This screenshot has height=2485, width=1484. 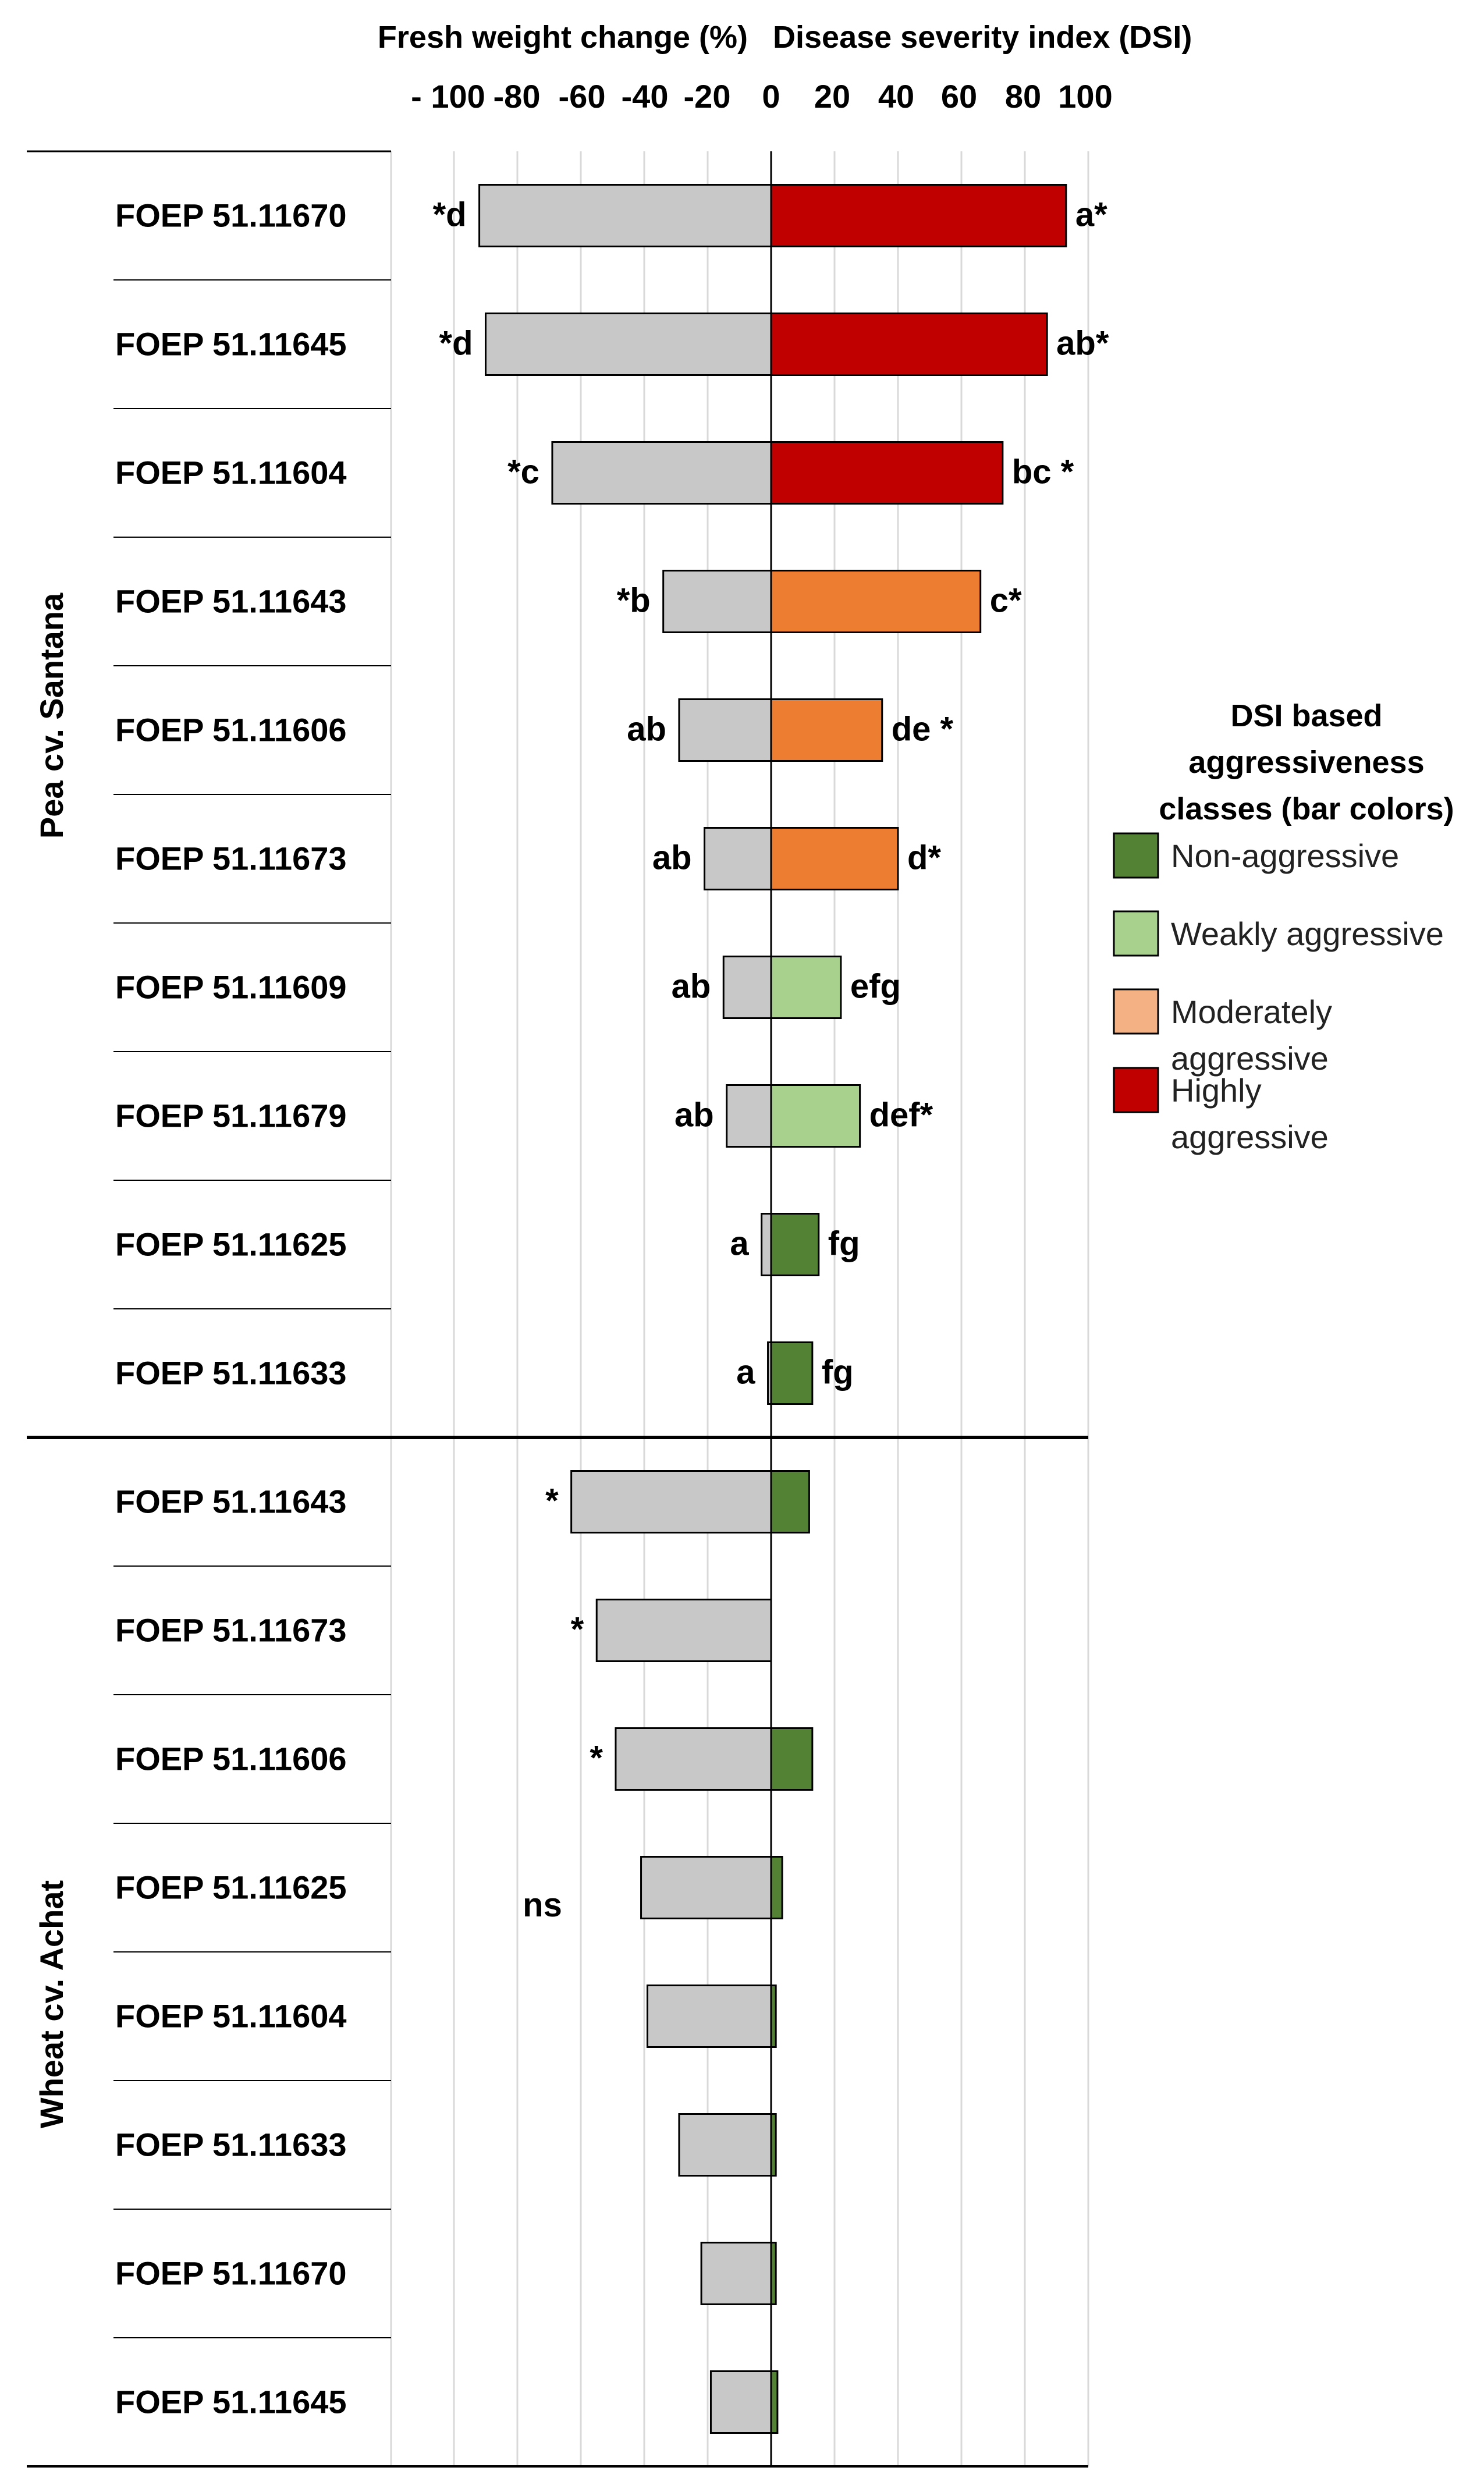 What do you see at coordinates (707, 96) in the screenshot?
I see `x-tick-label: -20` at bounding box center [707, 96].